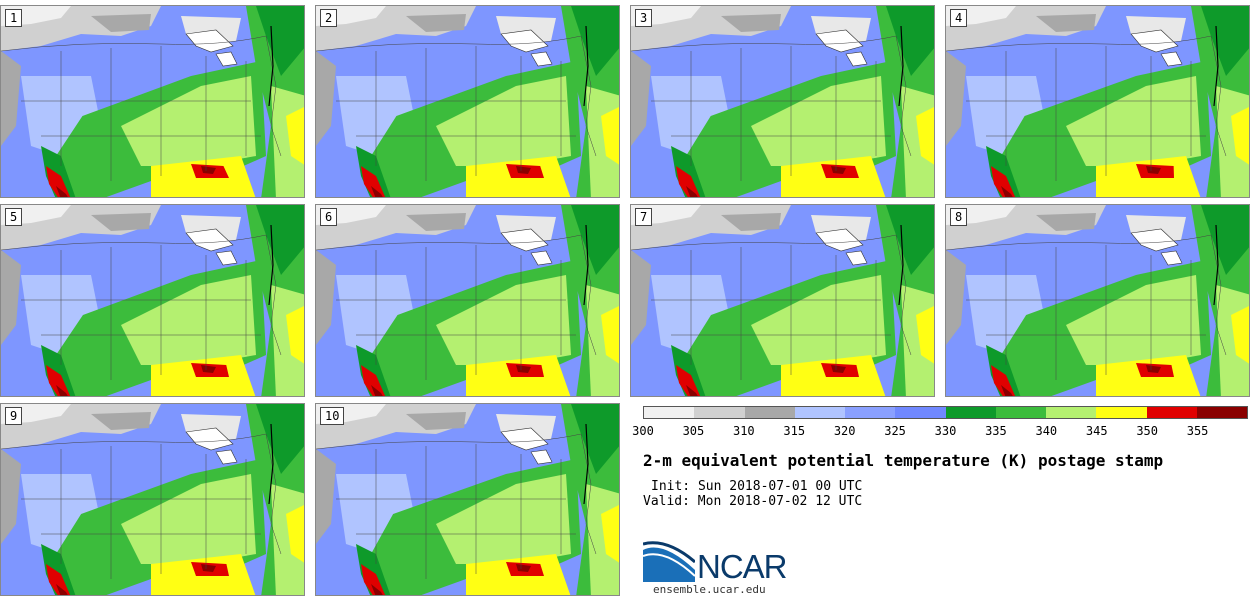 Image resolution: width=1260 pixels, height=597 pixels. What do you see at coordinates (14, 217) in the screenshot?
I see `panel-number-label: 5` at bounding box center [14, 217].